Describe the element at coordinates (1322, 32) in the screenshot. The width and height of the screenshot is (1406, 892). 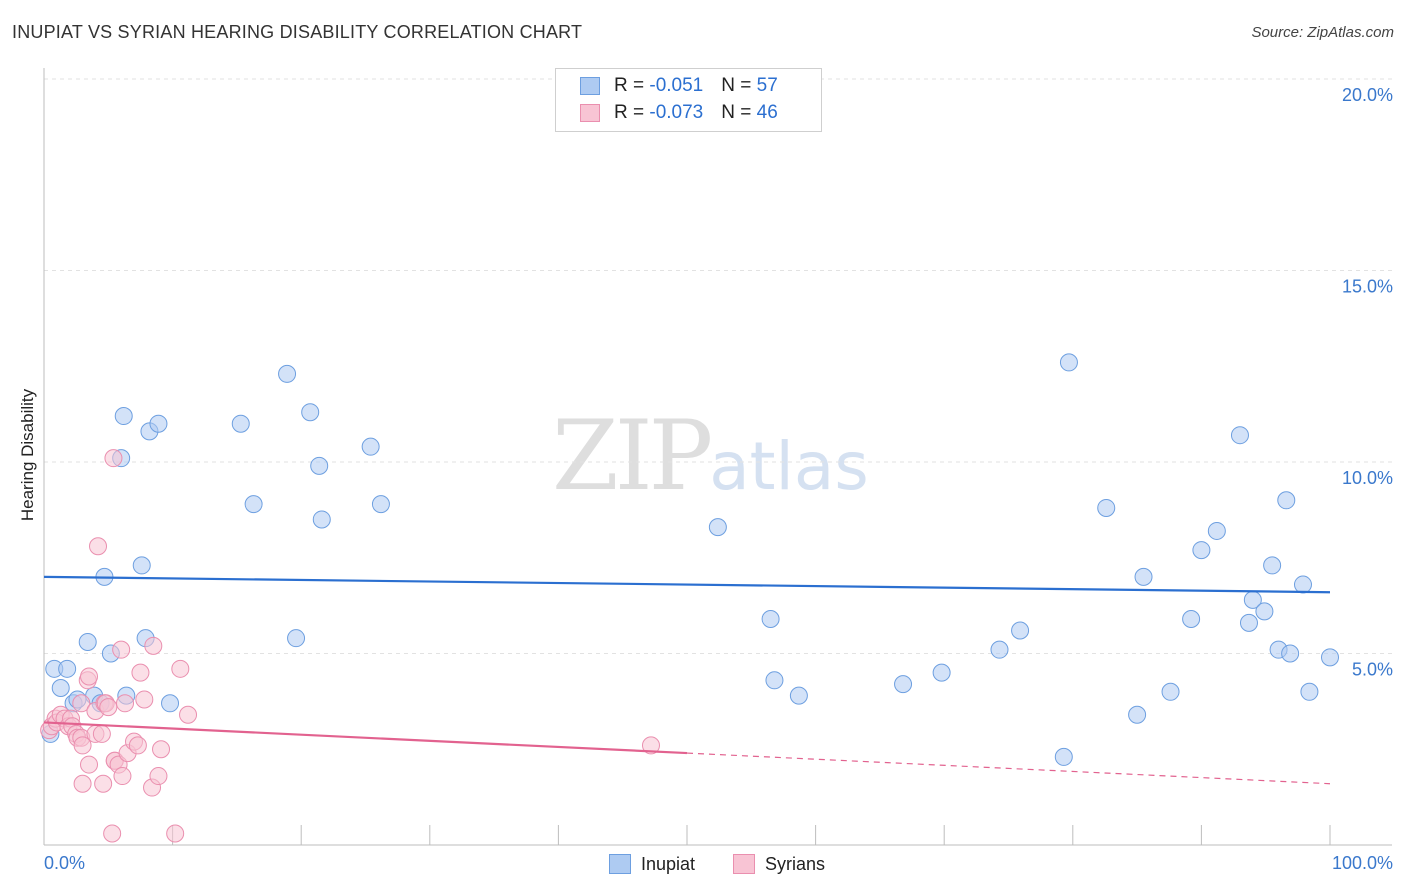
I see `source-label: Source: ZipAtlas.com` at that location.